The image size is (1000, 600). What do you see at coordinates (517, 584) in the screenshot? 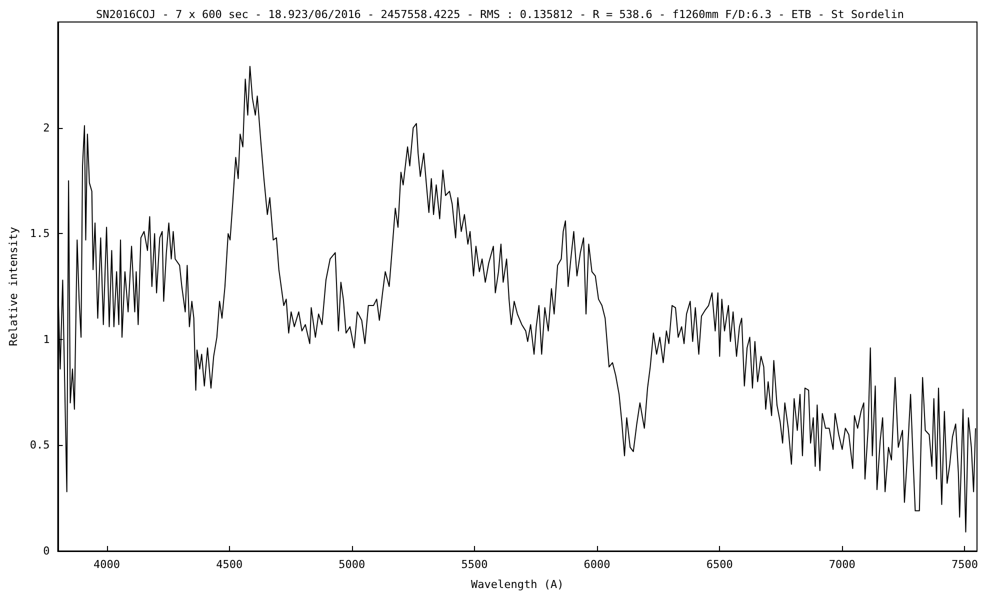
I see `x-axis-title: Wavelength (A)` at bounding box center [517, 584].